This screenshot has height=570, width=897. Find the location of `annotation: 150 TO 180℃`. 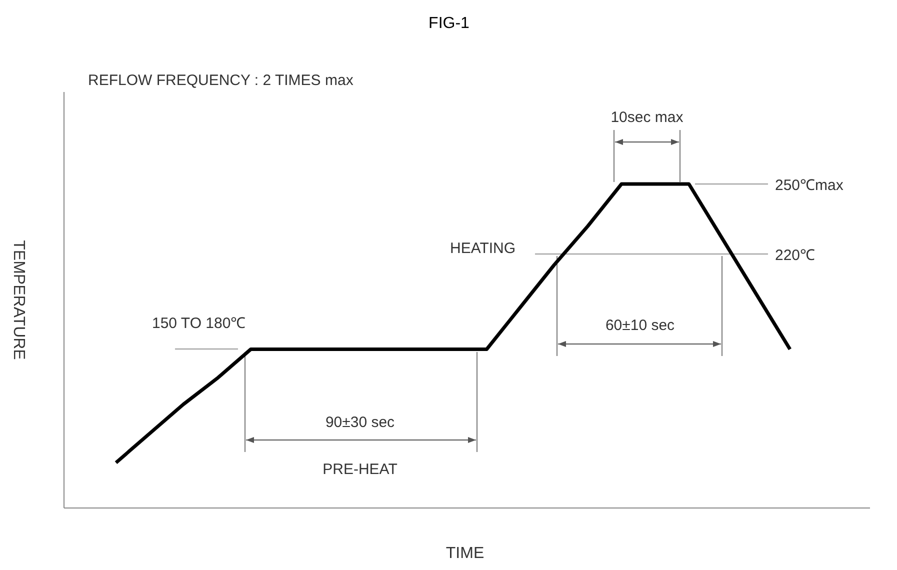

annotation: 150 TO 180℃ is located at coordinates (199, 323).